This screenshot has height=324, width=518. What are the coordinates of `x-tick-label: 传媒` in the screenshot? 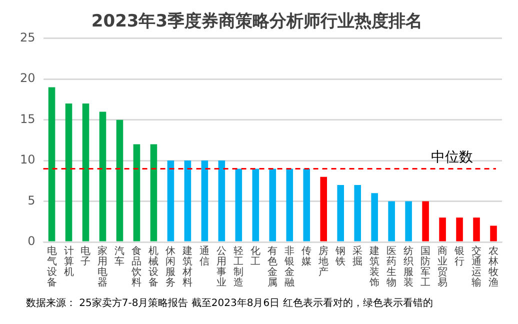 It's located at (307, 257).